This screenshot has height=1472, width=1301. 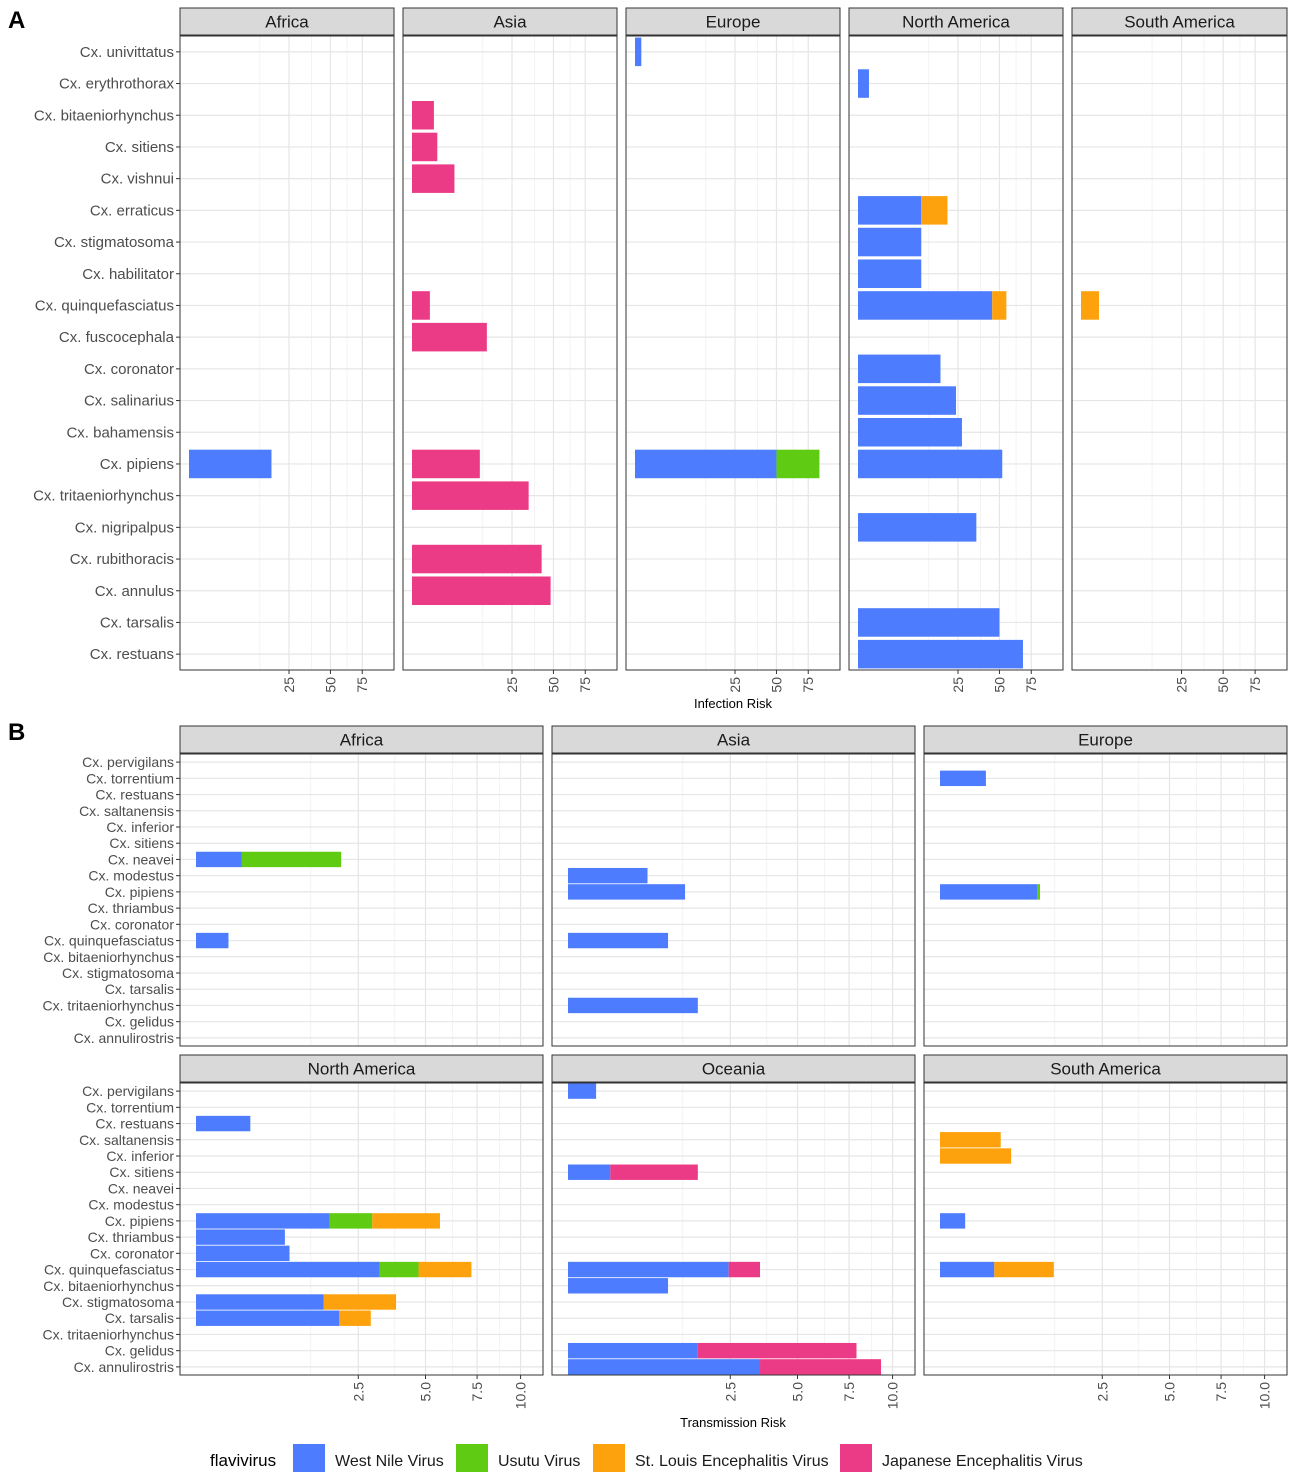 I want to click on bar-asia-cx-tritaeniorhynchus-japanese-encephalitis-virus, so click(x=470, y=495).